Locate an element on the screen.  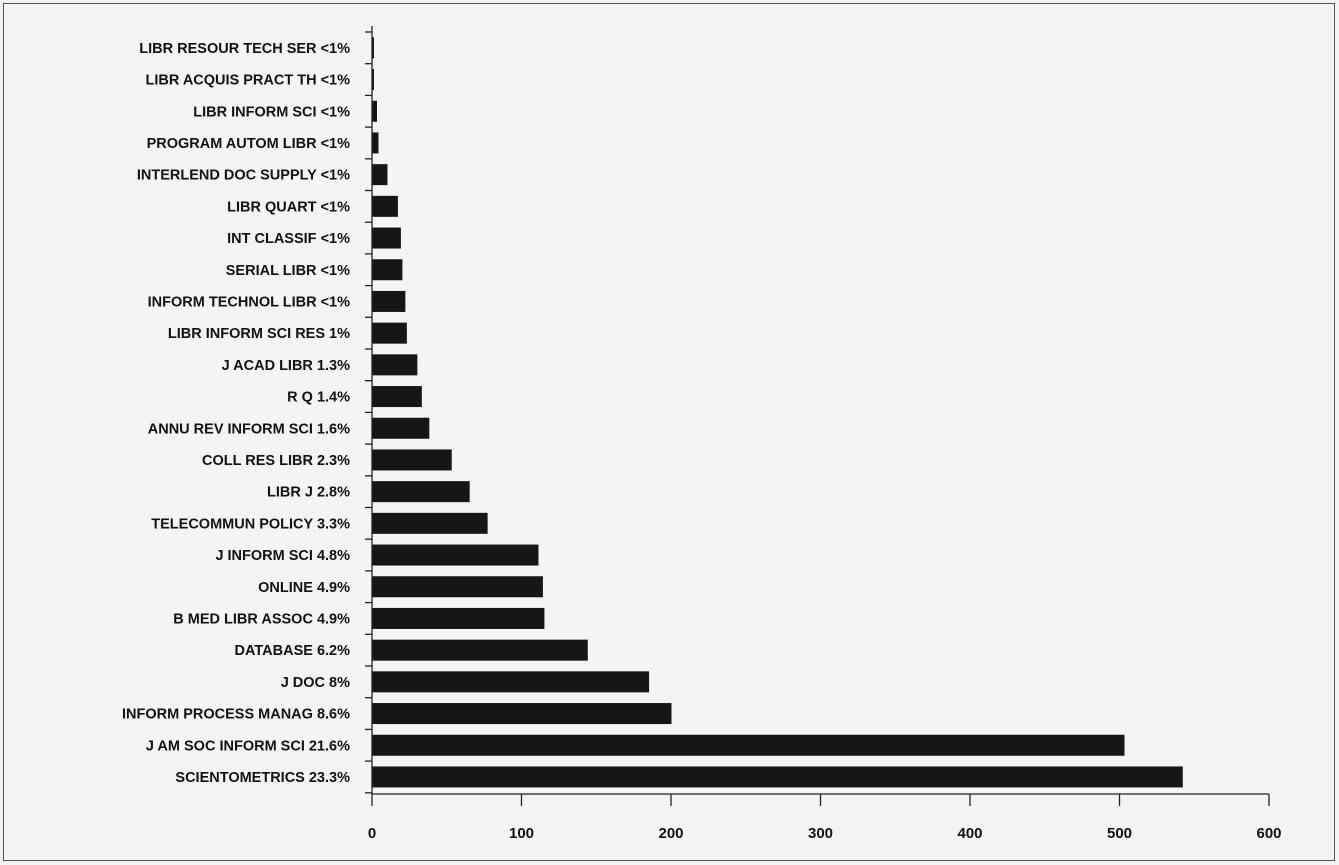
category-label: PROGRAM AUTOM LIBR <1% is located at coordinates (249, 144).